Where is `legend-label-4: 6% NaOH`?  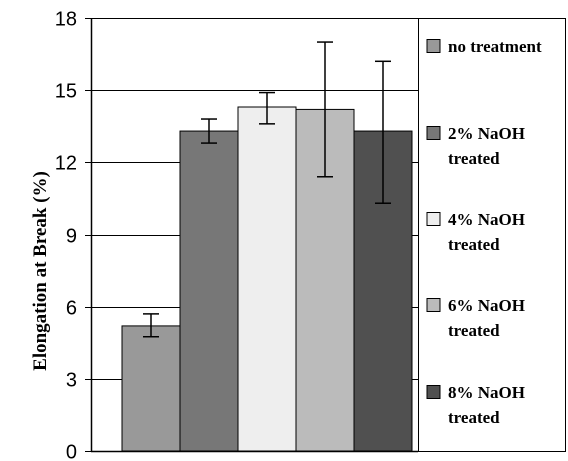
legend-label-4: 6% NaOH is located at coordinates (486, 305).